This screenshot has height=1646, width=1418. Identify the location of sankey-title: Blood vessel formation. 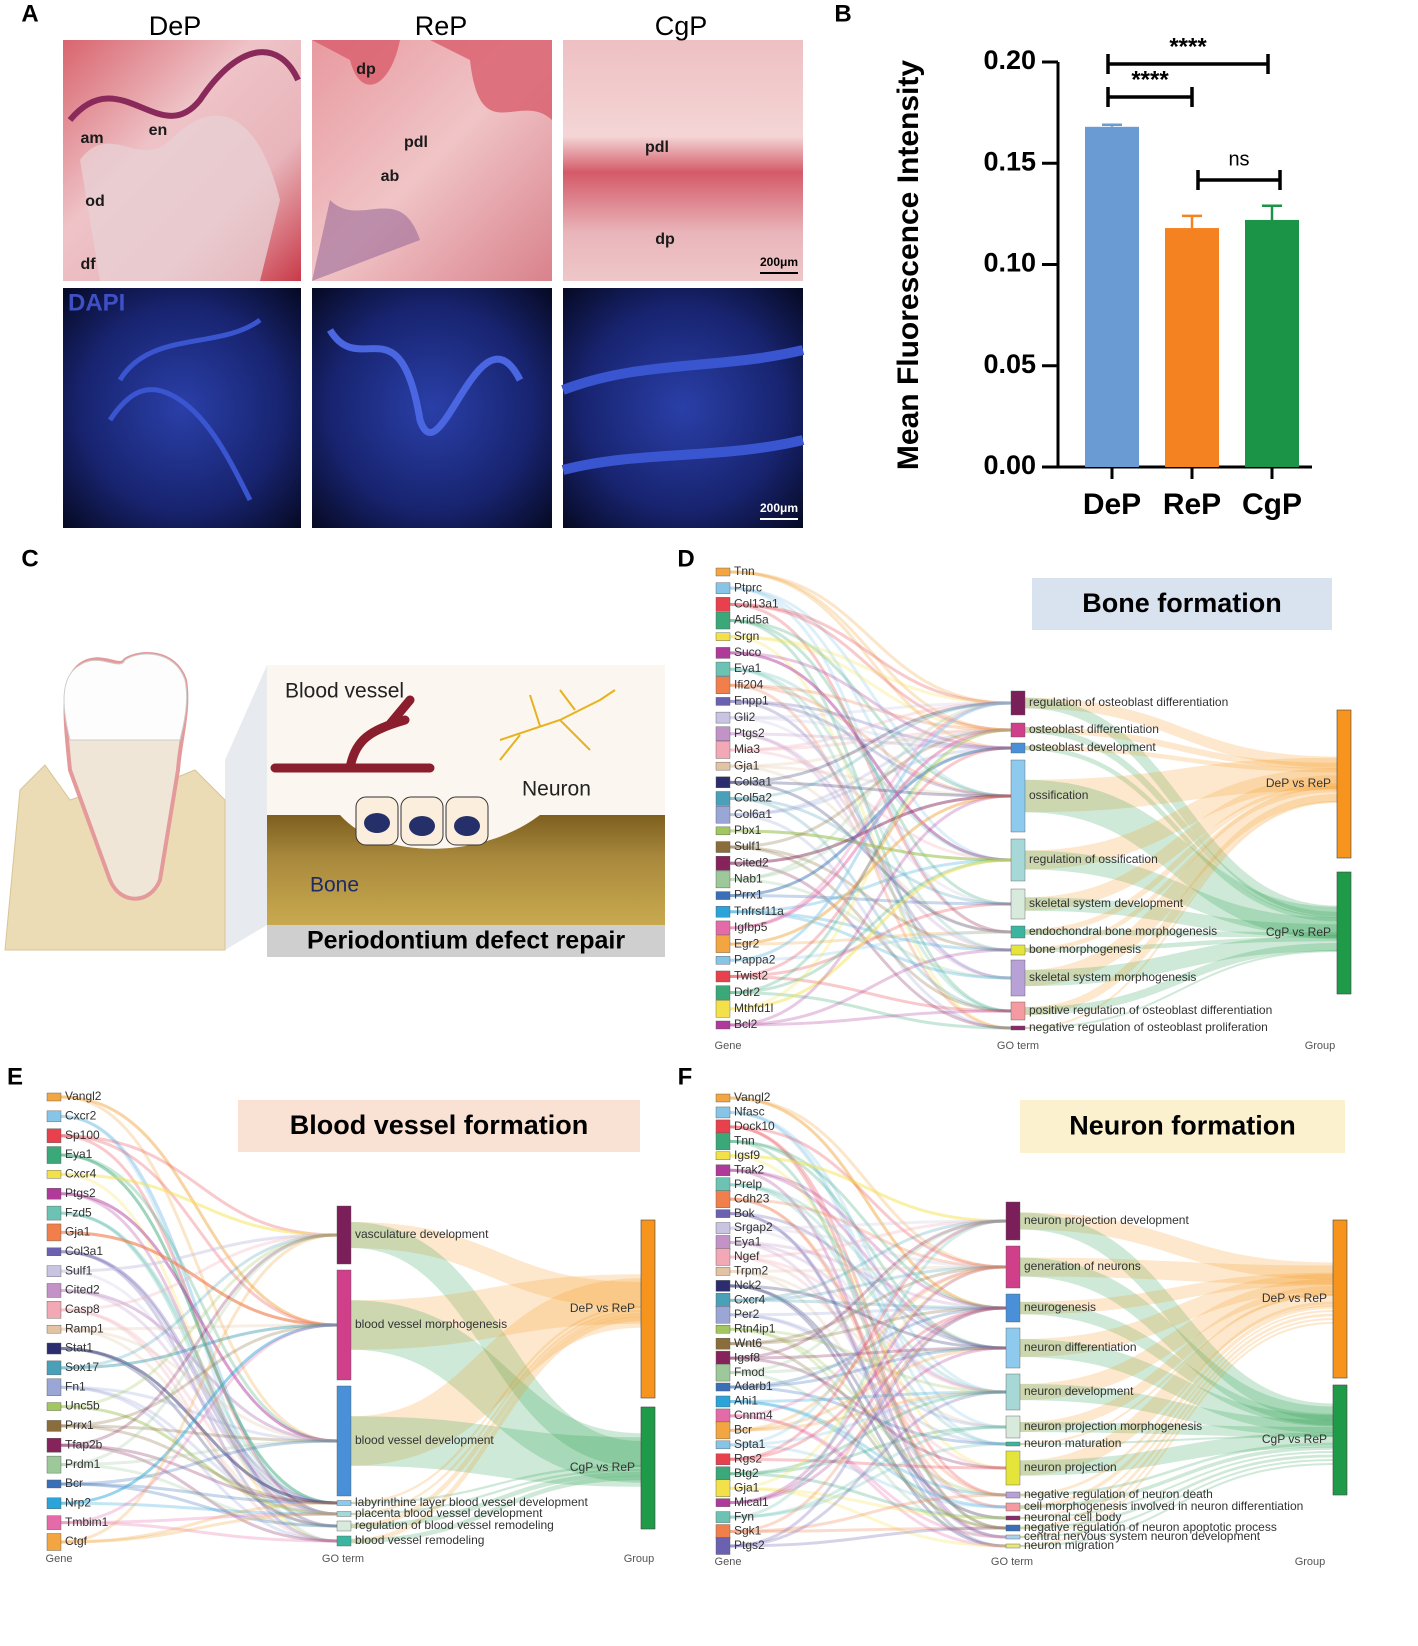
(439, 1125).